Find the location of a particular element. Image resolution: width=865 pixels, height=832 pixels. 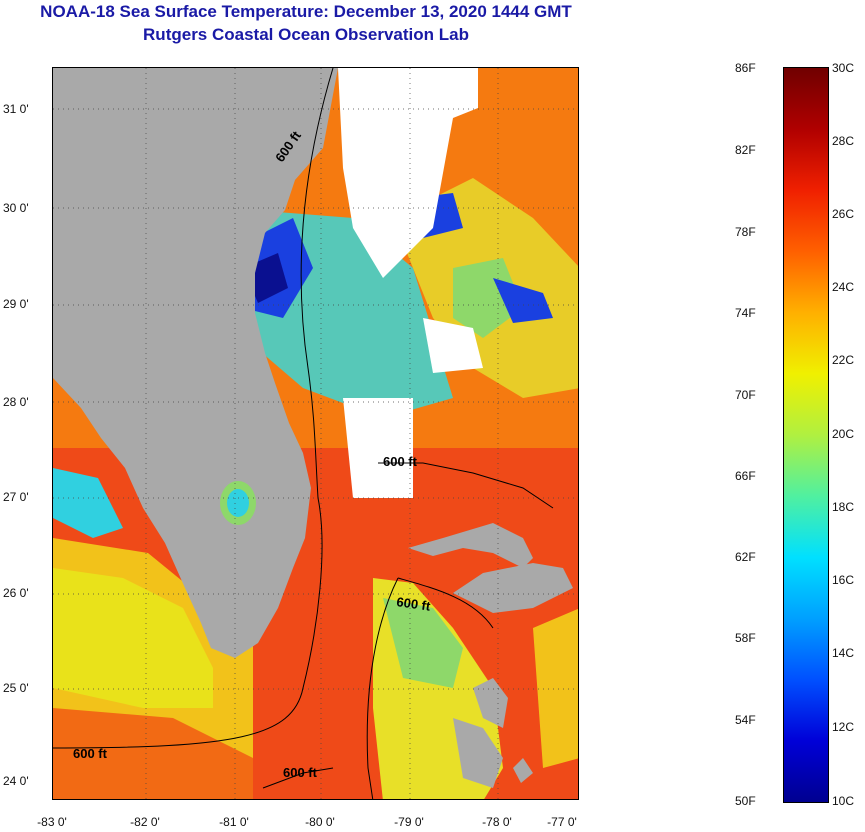

map-subtitle: Rutgers Coastal Ocean Observation Lab is located at coordinates (306, 34).